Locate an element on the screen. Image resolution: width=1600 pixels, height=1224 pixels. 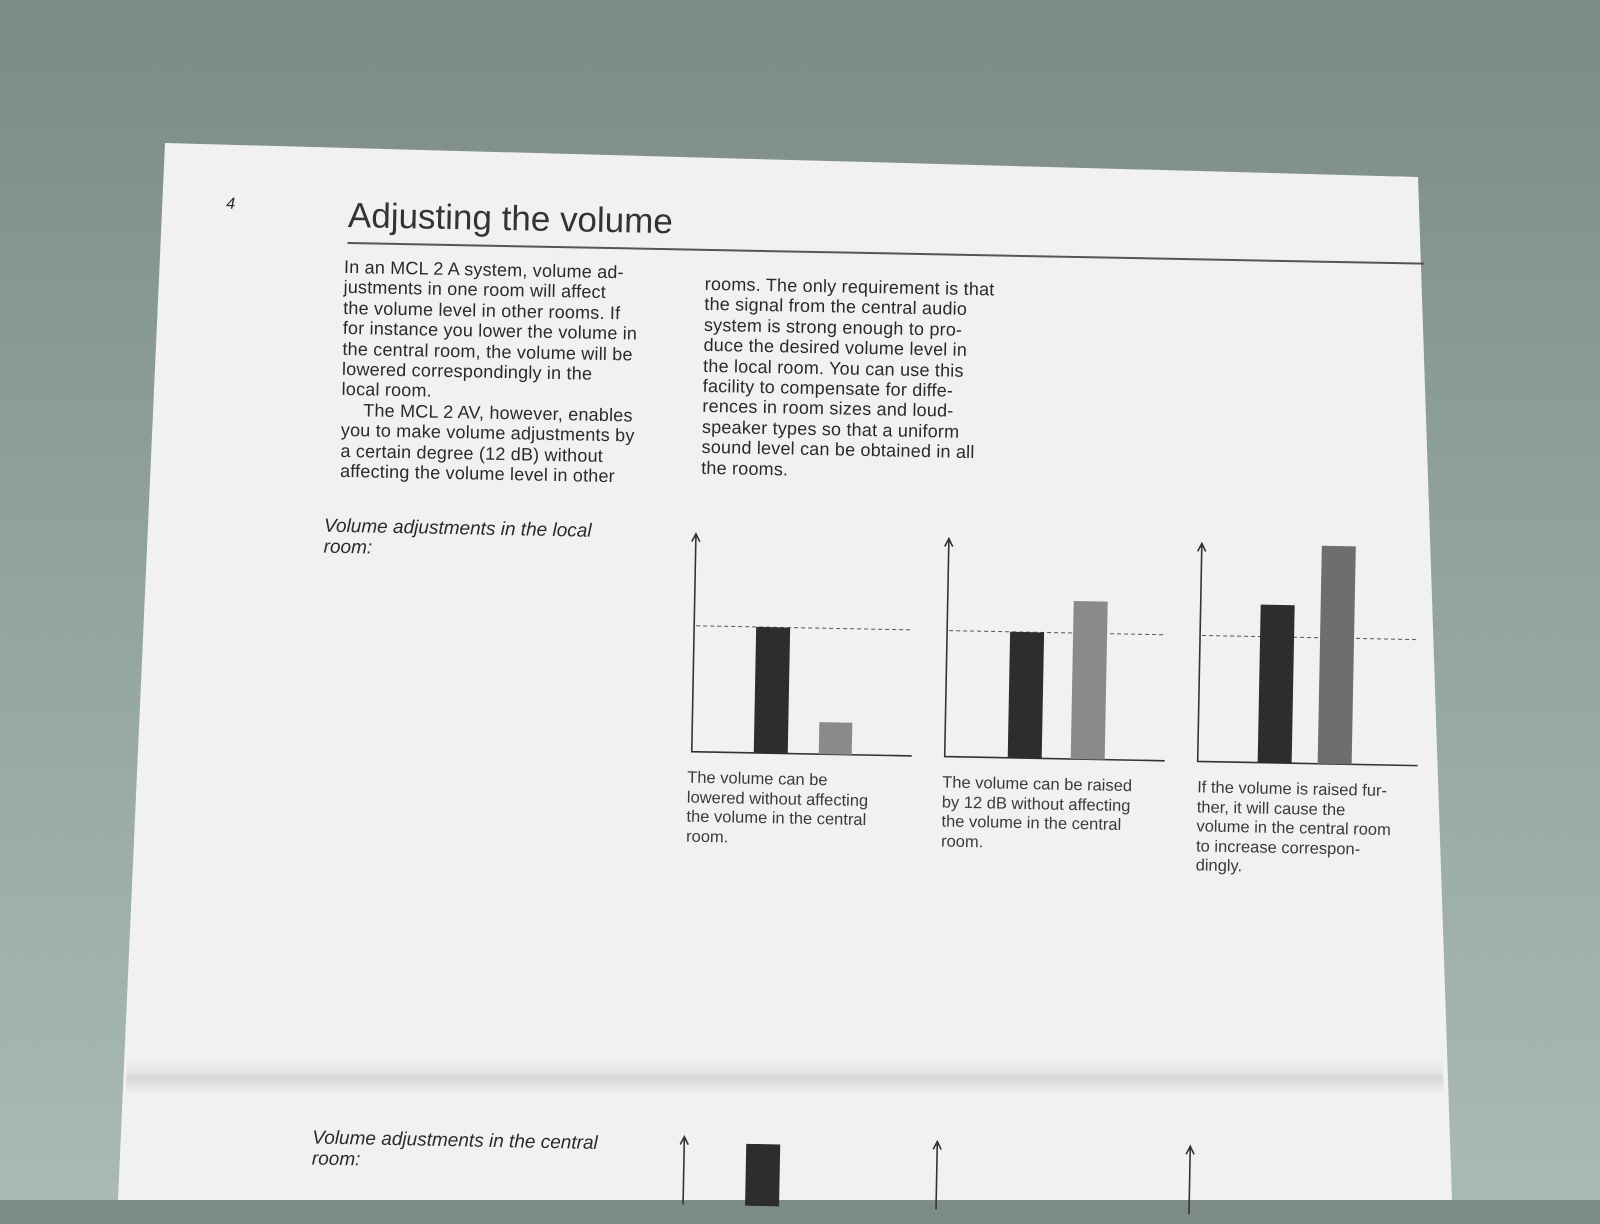
diagrams is located at coordinates (1054, 649).